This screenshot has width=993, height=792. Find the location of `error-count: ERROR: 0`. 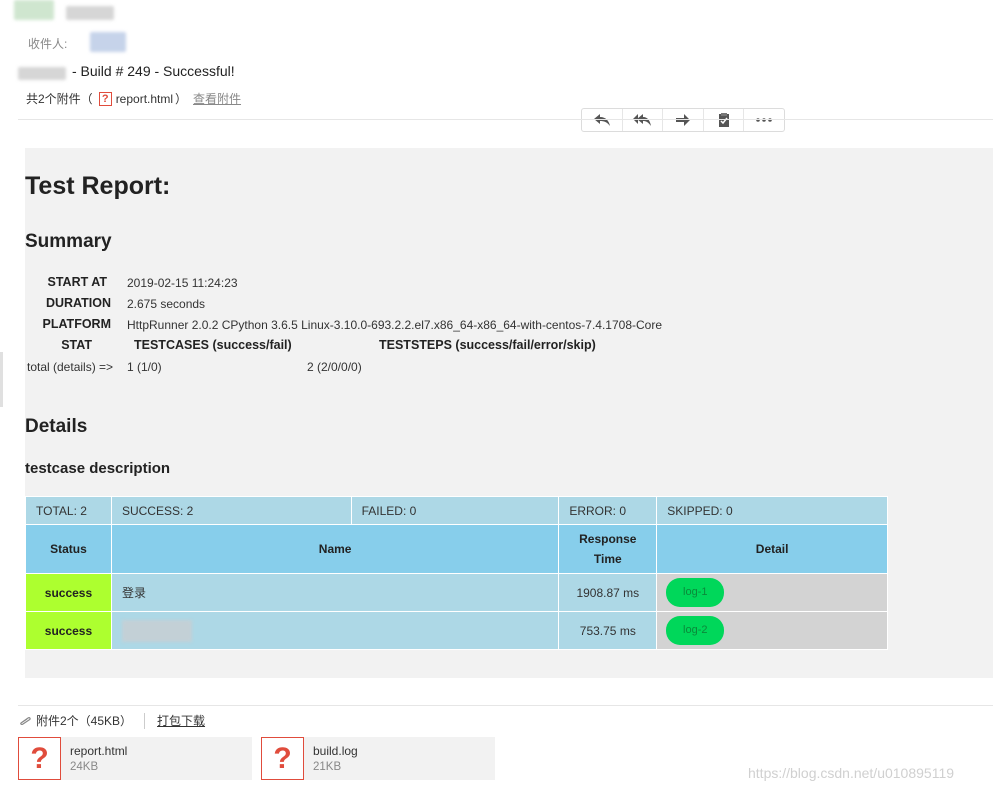

error-count: ERROR: 0 is located at coordinates (608, 510).